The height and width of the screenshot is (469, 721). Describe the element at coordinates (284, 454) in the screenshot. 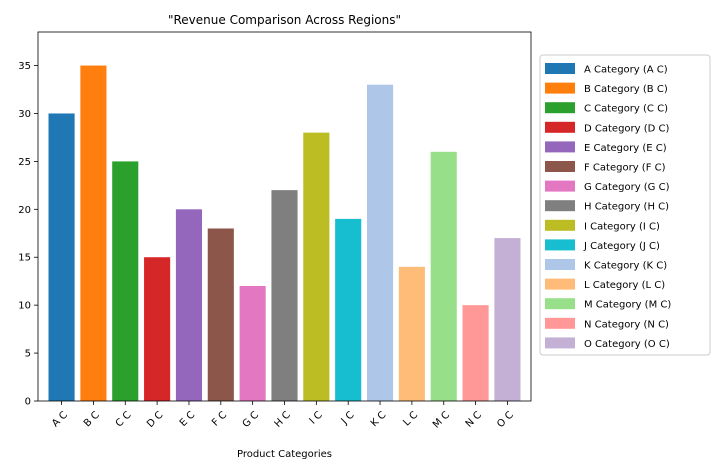

I see `x-axis-label: Product Categories` at that location.